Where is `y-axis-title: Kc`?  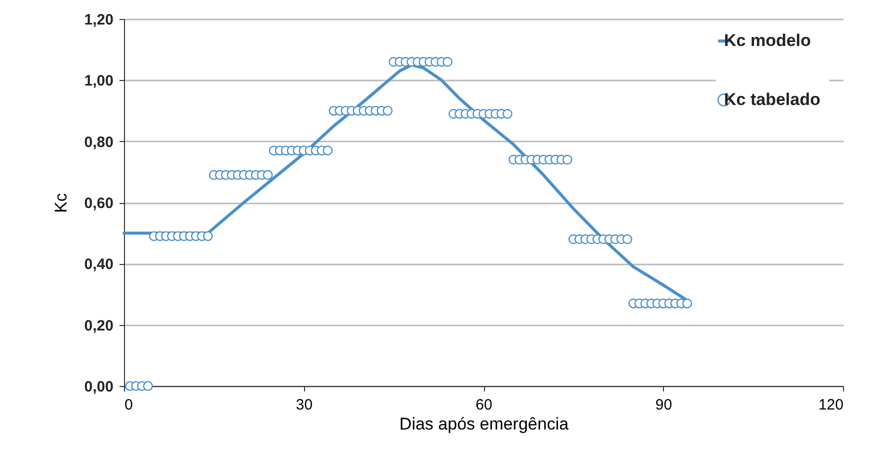 y-axis-title: Kc is located at coordinates (60, 202).